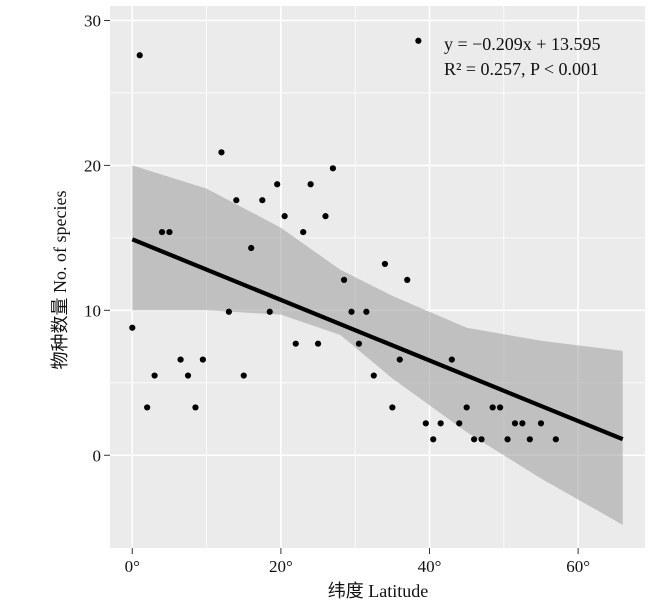  I want to click on x-axis-title: 纬度 Latitude, so click(378, 591).